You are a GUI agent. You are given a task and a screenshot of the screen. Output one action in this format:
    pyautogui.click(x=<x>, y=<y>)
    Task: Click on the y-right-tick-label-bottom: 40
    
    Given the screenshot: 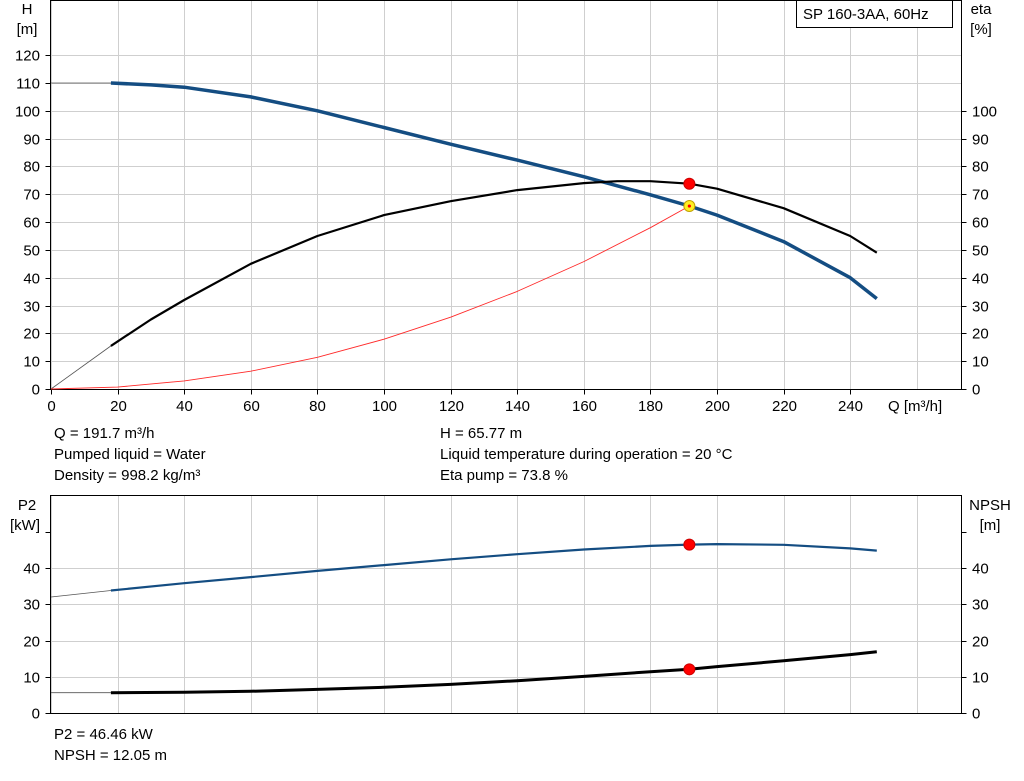 What is the action you would take?
    pyautogui.click(x=980, y=569)
    